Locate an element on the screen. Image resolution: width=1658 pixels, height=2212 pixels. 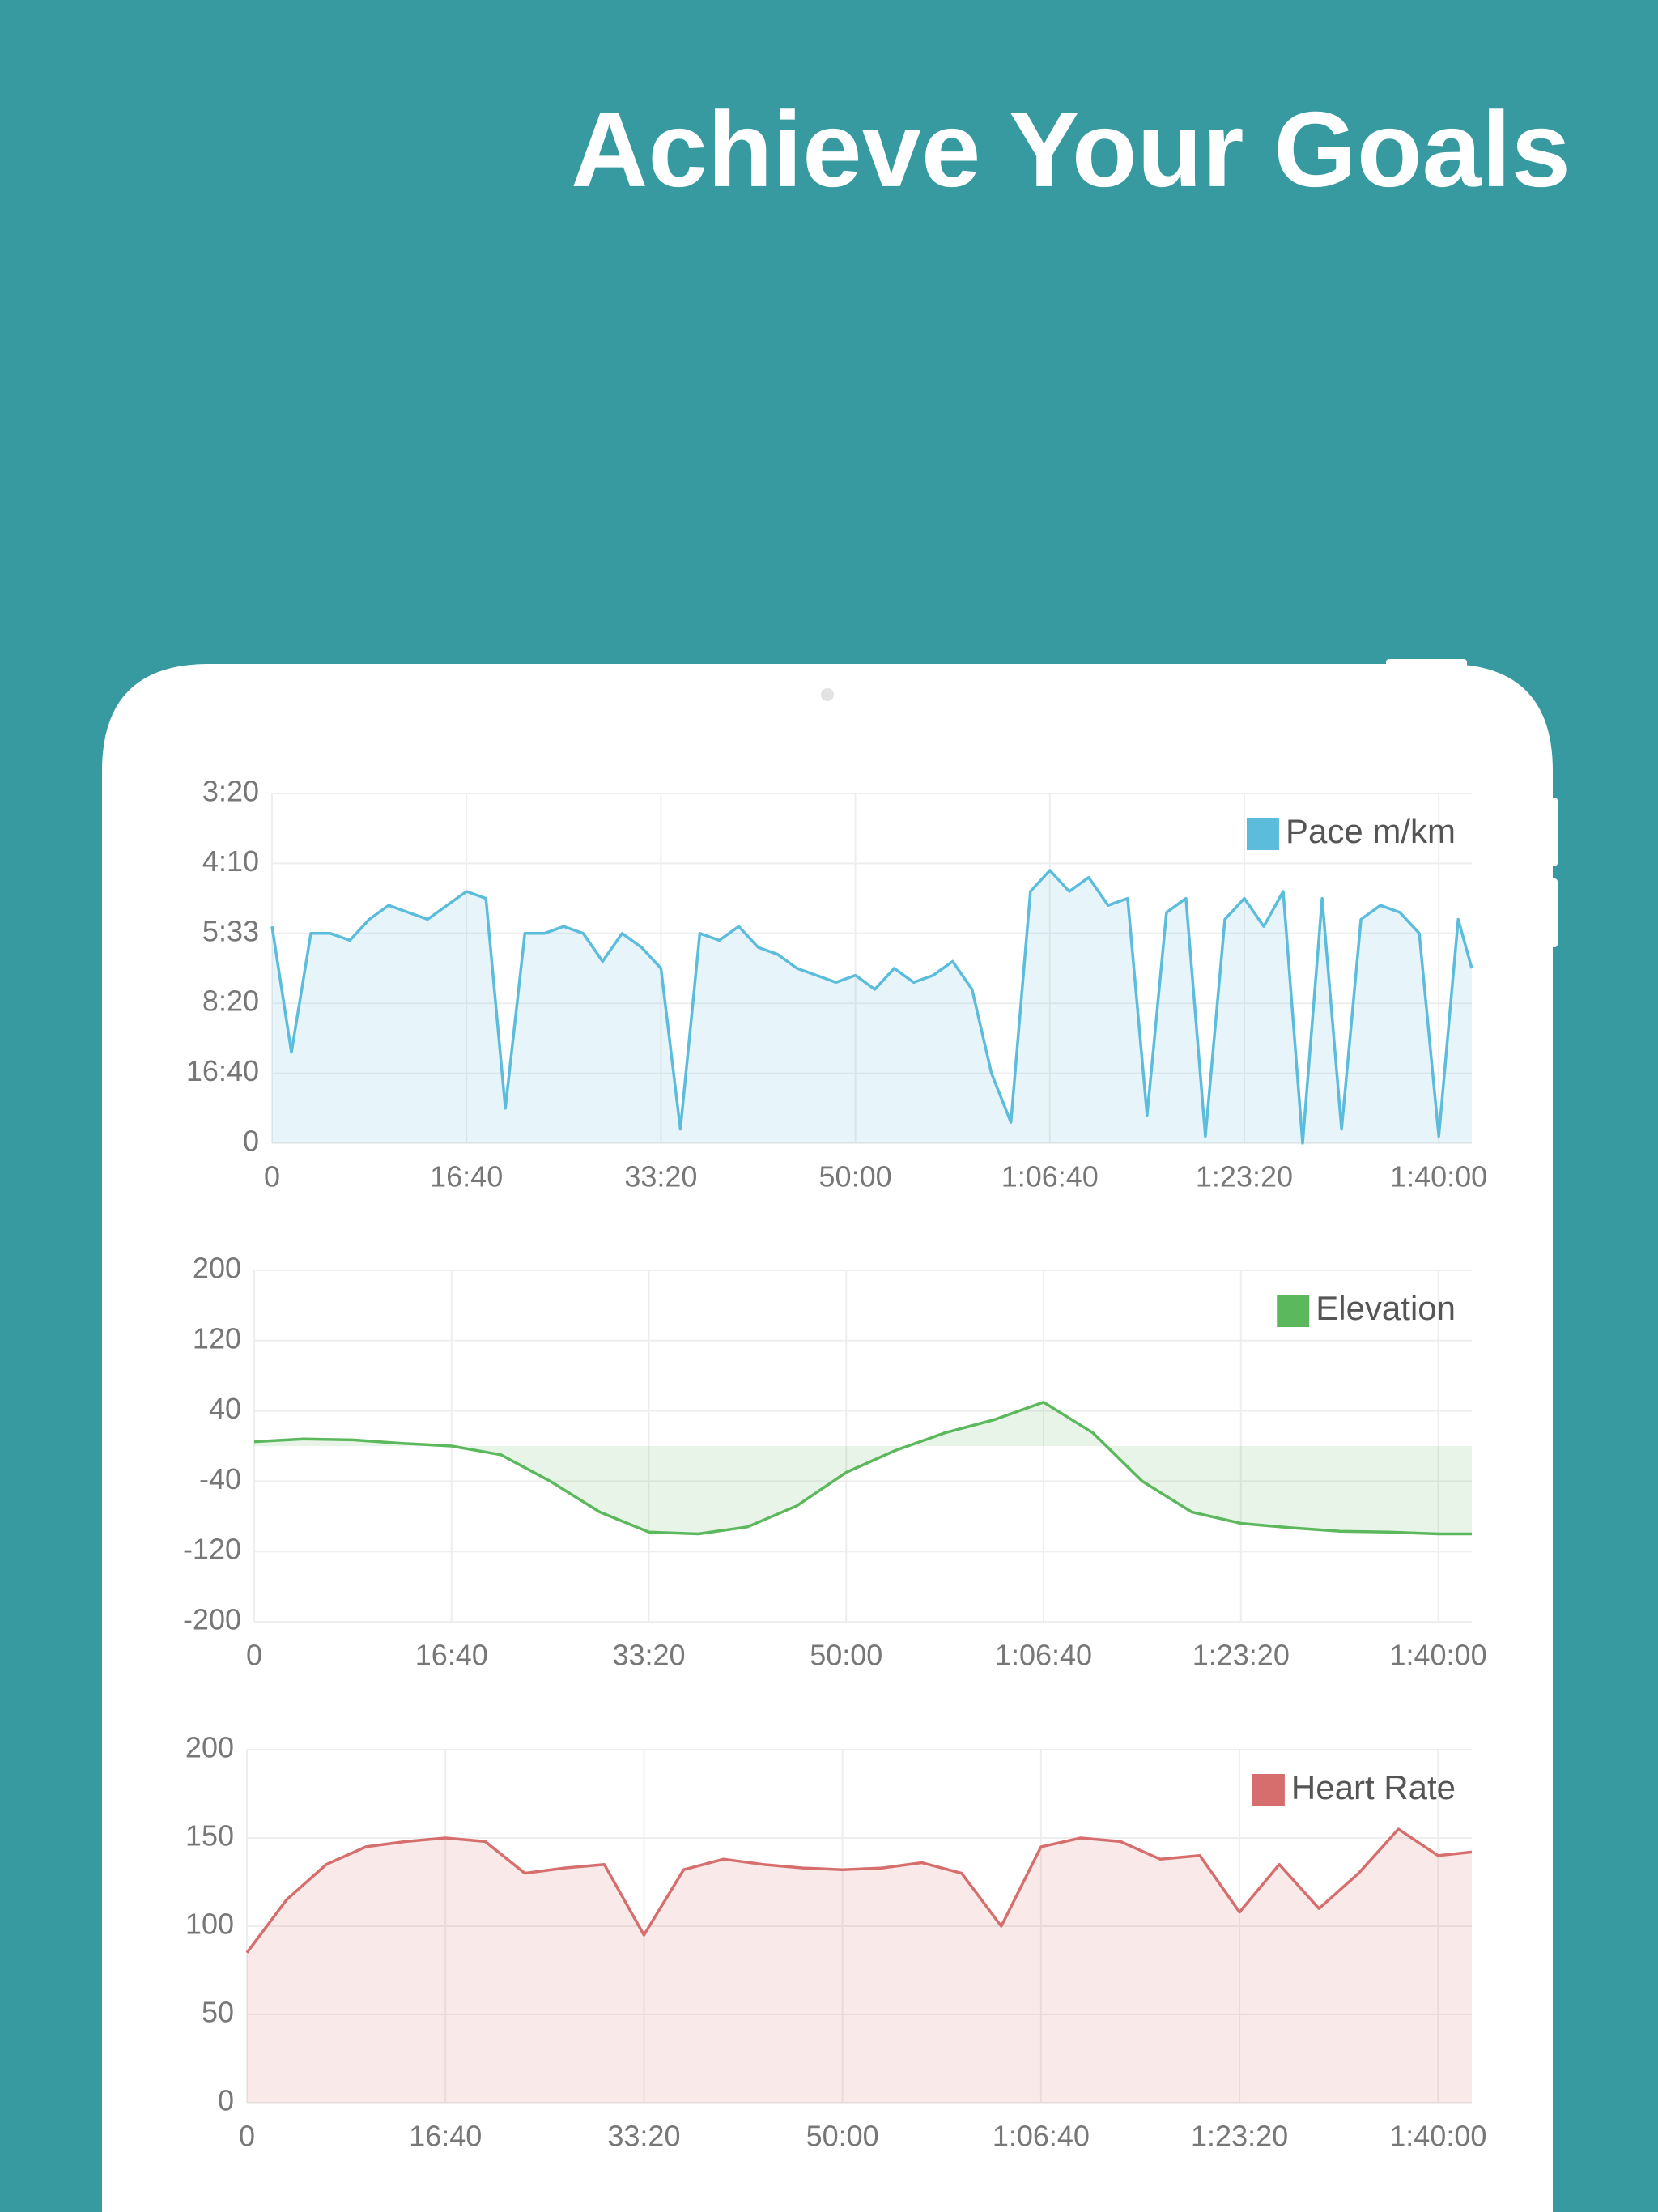
y-tick-label: 16:40 is located at coordinates (222, 1070).